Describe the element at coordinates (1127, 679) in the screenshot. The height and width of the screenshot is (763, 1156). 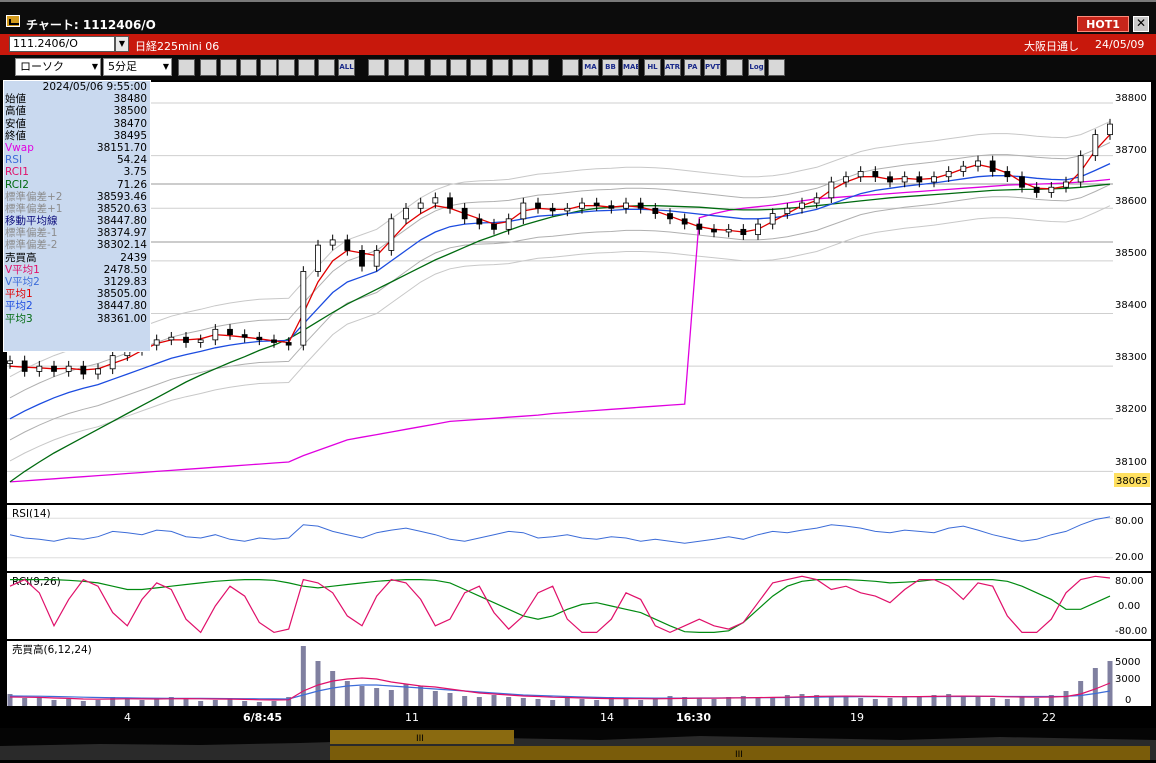
I see `volume-tick: 3000` at that location.